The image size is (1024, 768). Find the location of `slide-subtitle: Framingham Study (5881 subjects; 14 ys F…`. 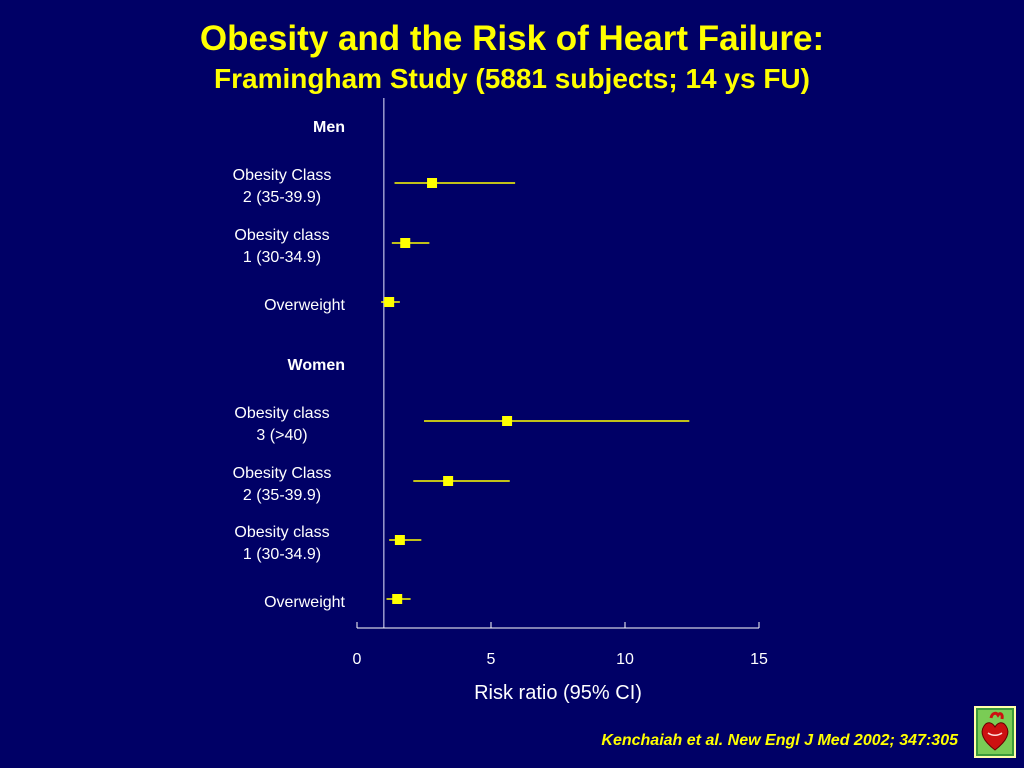

slide-subtitle: Framingham Study (5881 subjects; 14 ys F… is located at coordinates (512, 78).